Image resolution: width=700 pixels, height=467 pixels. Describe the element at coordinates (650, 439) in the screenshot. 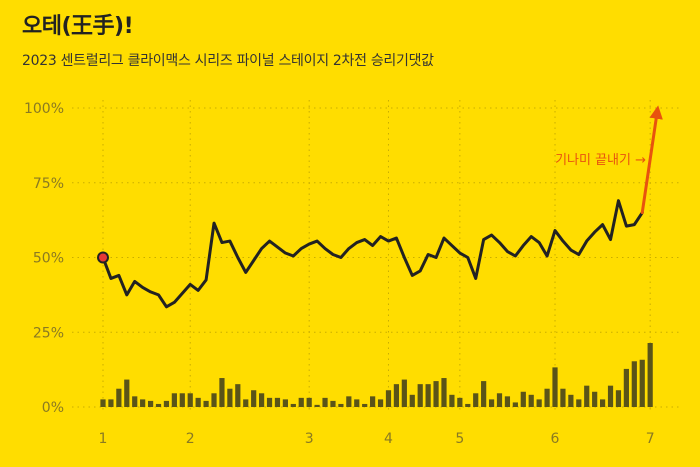

I see `x-tick-label: 7` at that location.